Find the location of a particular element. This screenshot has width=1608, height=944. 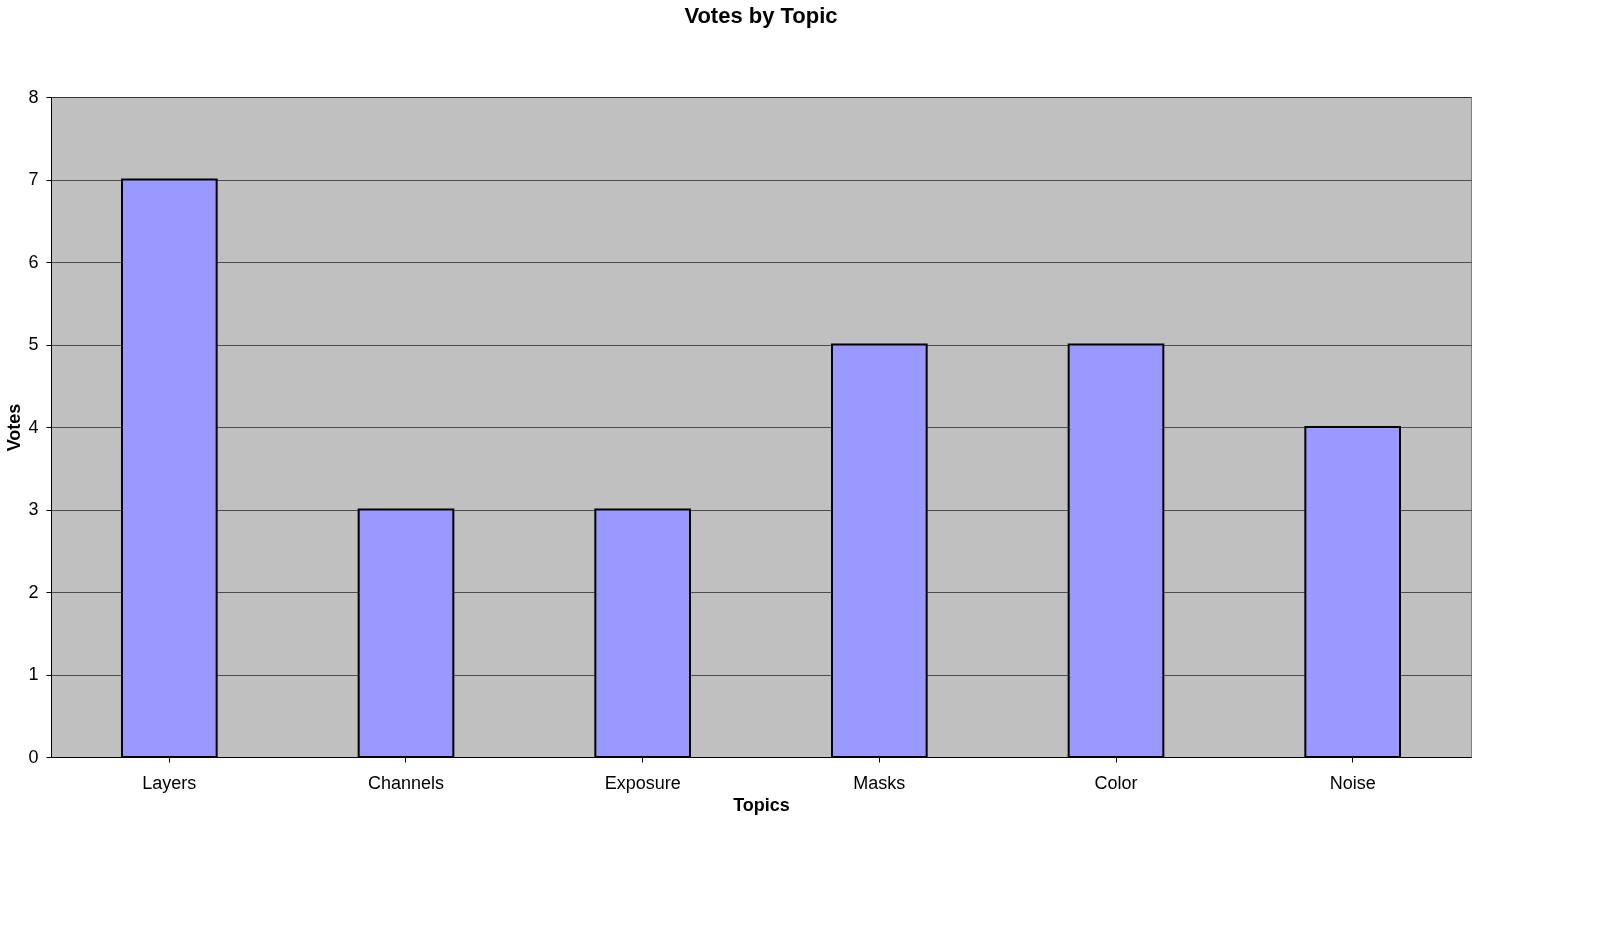

y-tick-label: 1 is located at coordinates (33, 674).